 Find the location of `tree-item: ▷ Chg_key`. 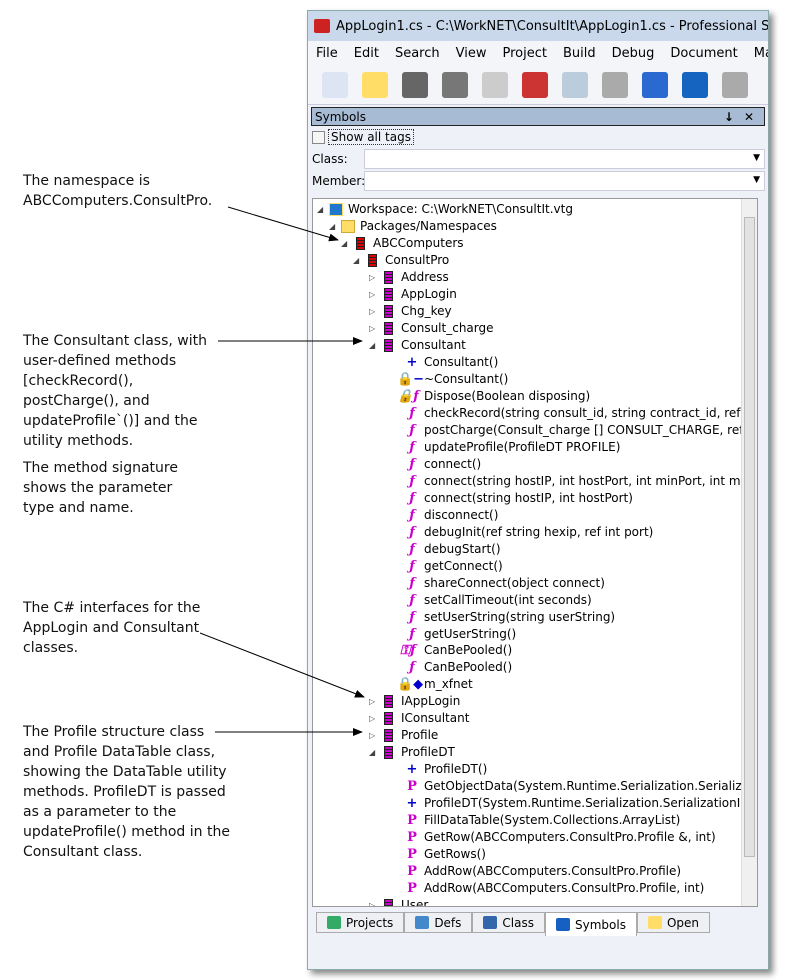

tree-item: ▷ Chg_key is located at coordinates (410, 311).